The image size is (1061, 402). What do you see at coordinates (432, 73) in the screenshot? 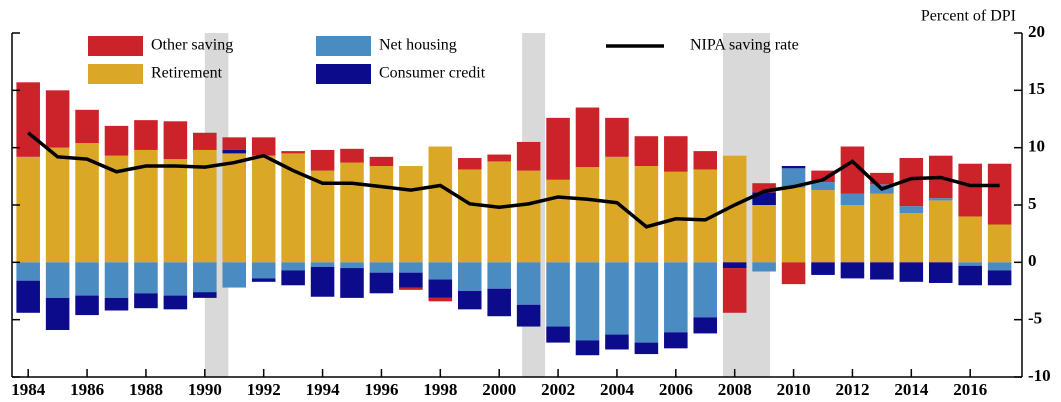
I see `legend-label: Consumer credit` at bounding box center [432, 73].